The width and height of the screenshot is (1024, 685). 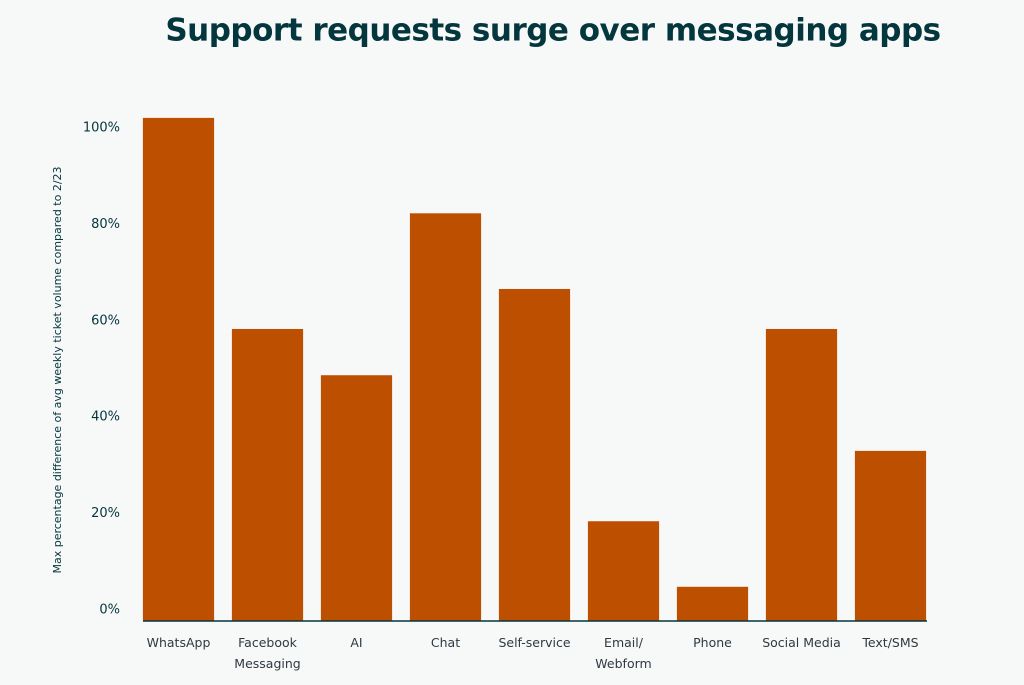 I want to click on x-tick-label: Self-service, so click(x=534, y=642).